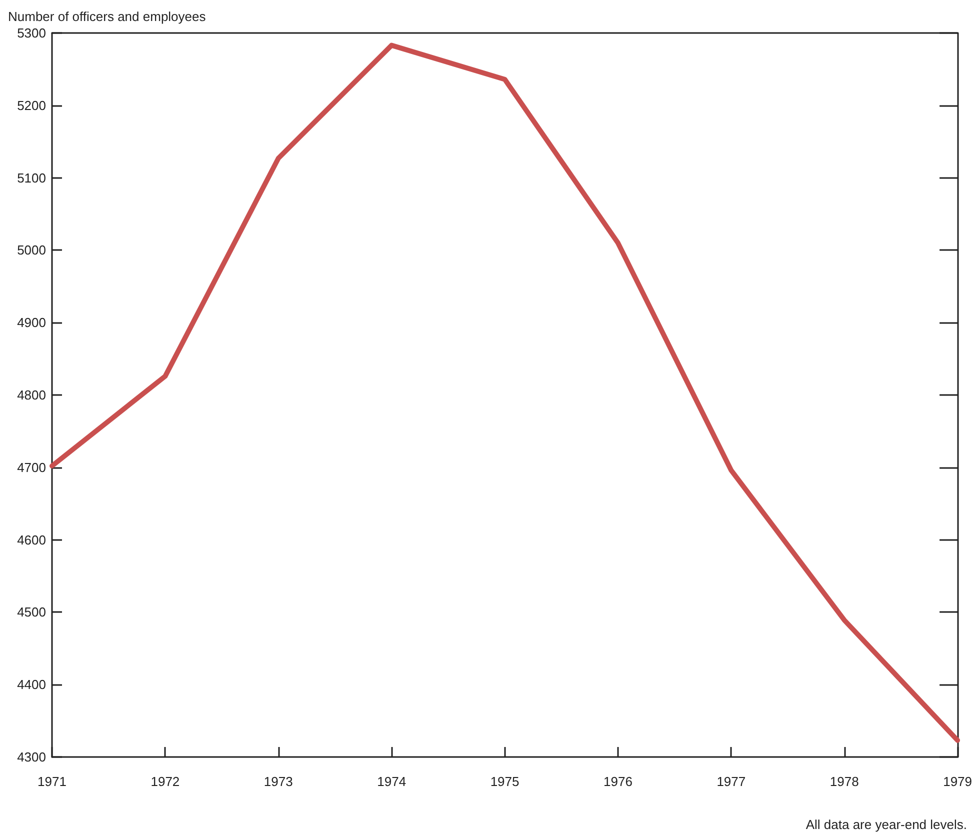  Describe the element at coordinates (31, 395) in the screenshot. I see `y-tick-label: 4800` at that location.